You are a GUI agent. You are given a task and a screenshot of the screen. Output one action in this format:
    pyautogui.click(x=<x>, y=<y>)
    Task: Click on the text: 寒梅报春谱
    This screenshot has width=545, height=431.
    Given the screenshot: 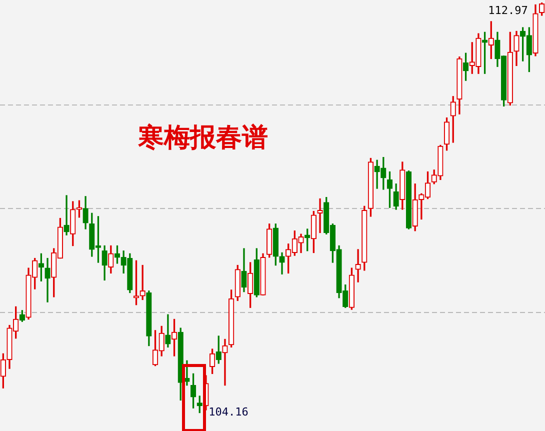 What is the action you would take?
    pyautogui.click(x=203, y=138)
    